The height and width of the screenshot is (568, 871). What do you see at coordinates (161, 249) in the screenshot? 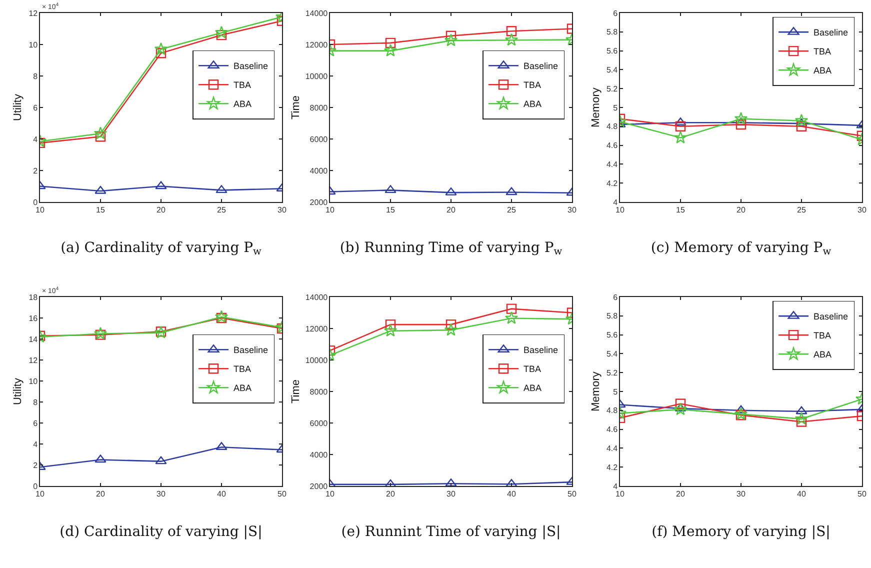
I see `x-axis-title: (a) Cardinality of varying P$_{w}$` at bounding box center [161, 249].